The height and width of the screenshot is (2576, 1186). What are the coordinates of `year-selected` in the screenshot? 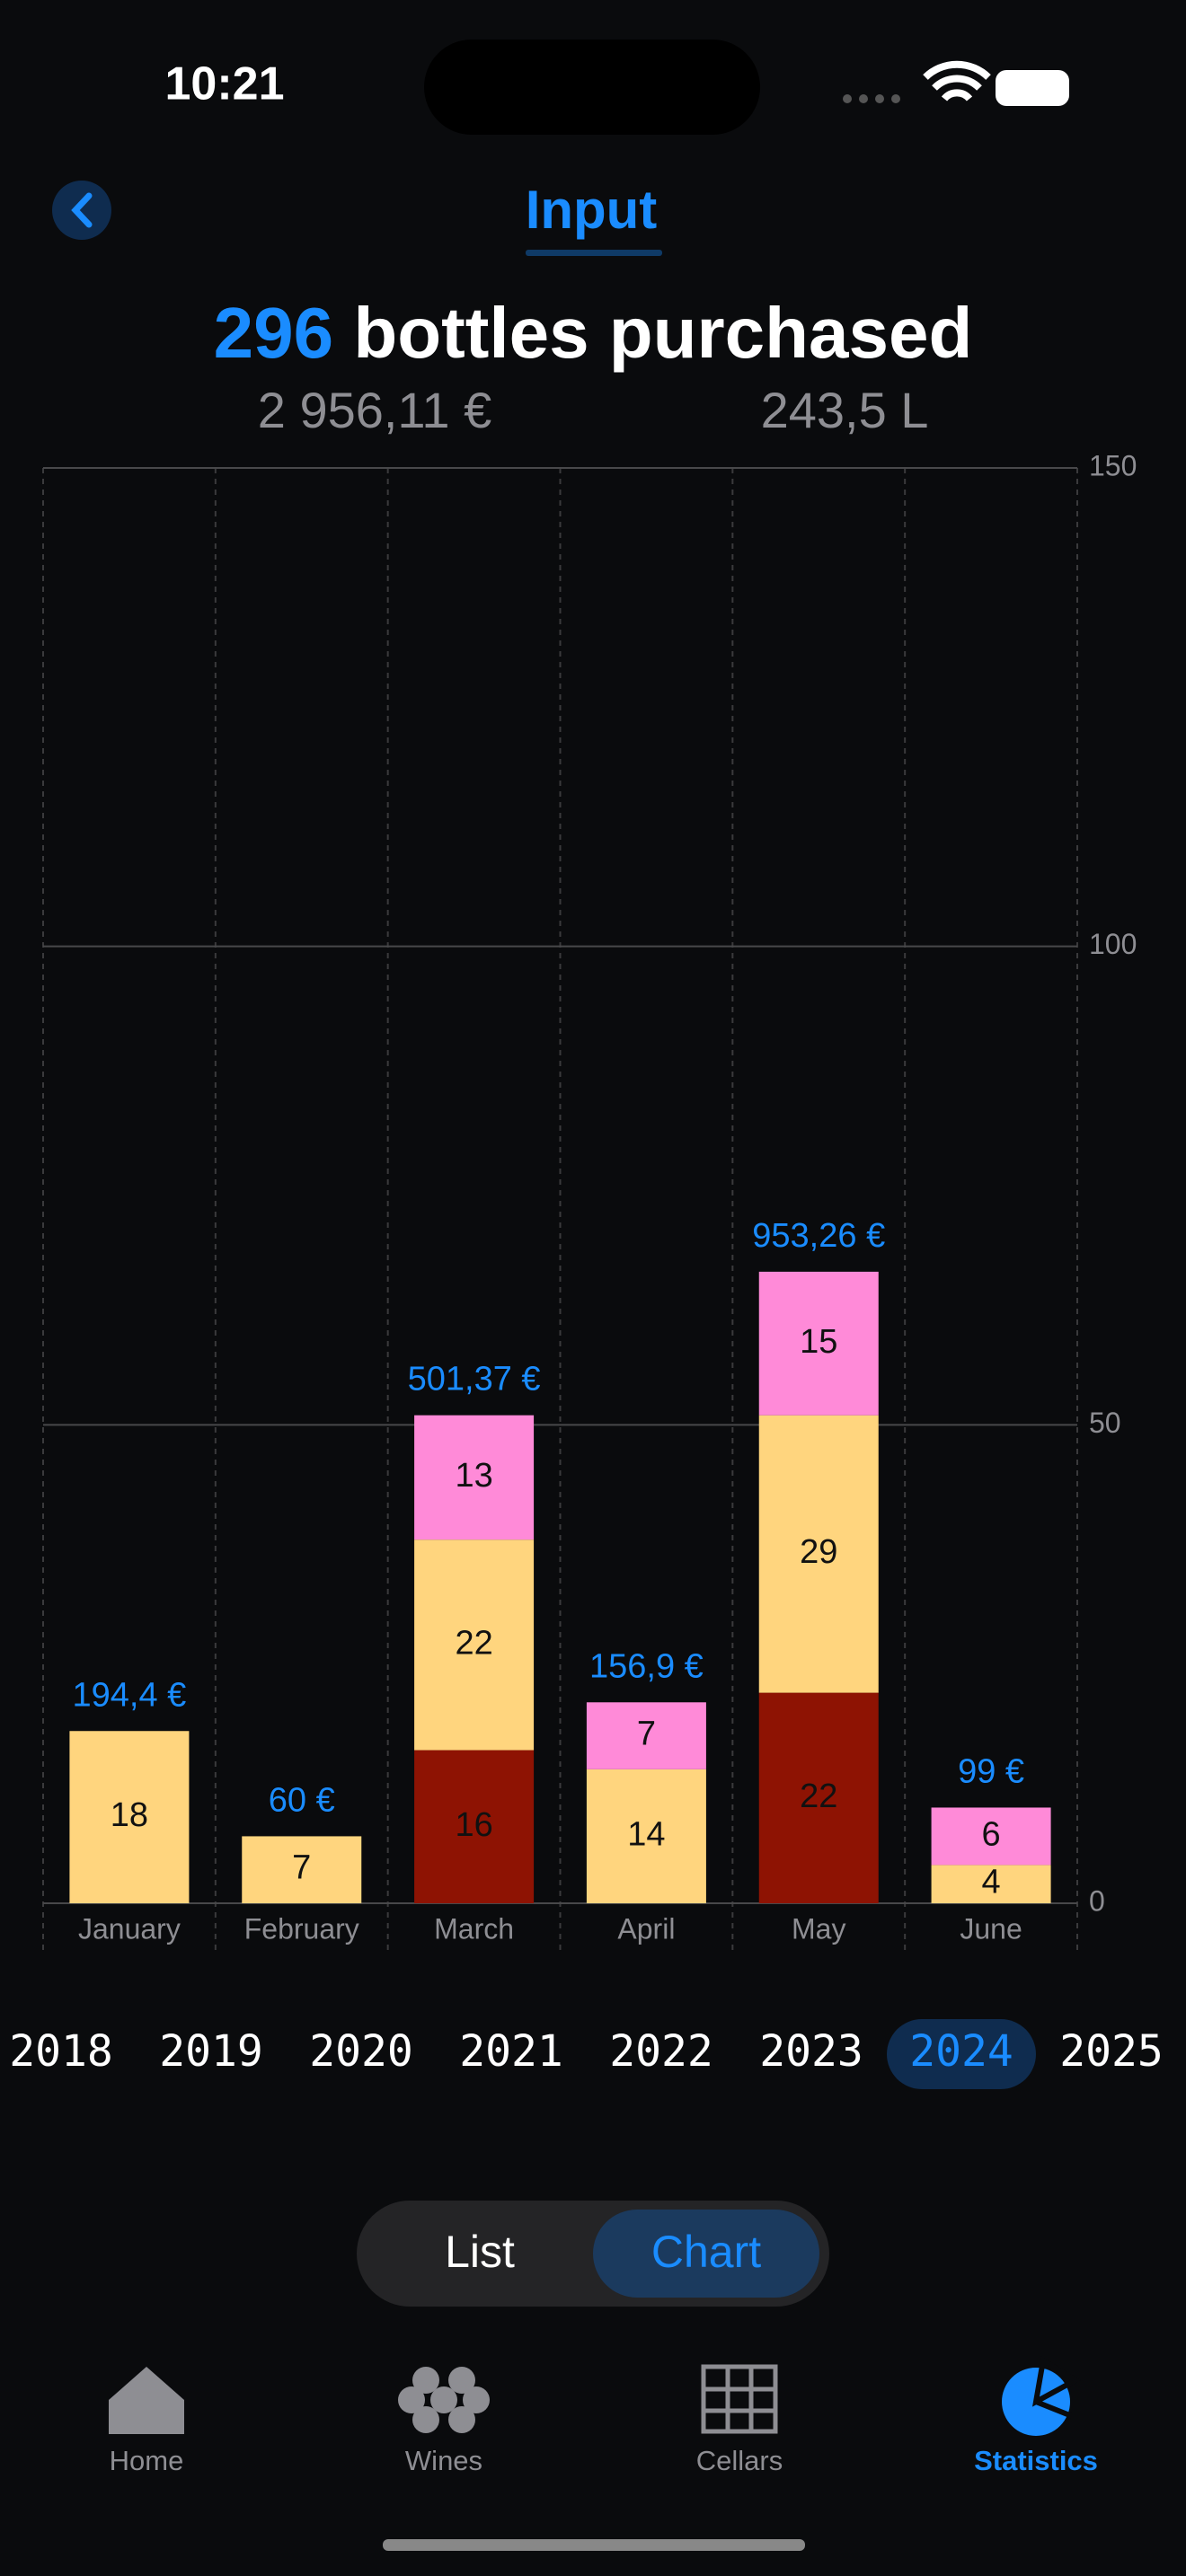 It's located at (961, 2054).